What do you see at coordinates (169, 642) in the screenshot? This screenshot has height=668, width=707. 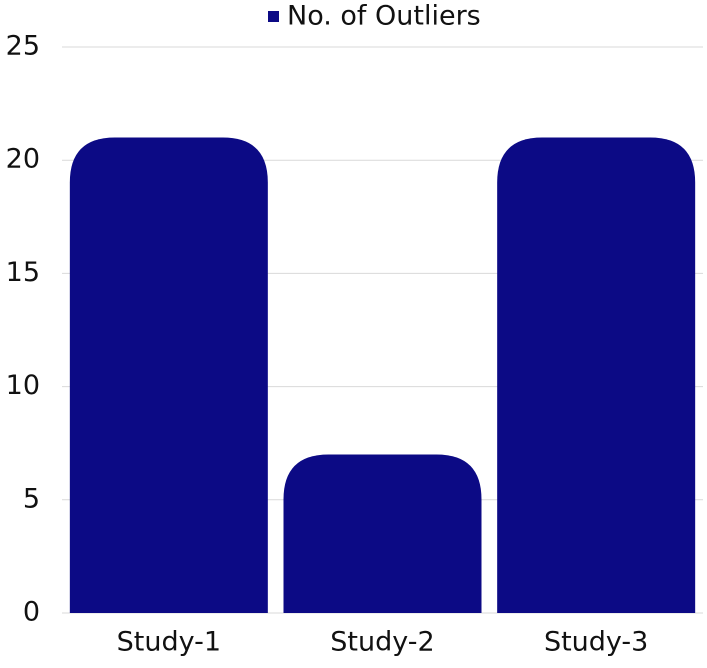 I see `x-tick-label: Study-1` at bounding box center [169, 642].